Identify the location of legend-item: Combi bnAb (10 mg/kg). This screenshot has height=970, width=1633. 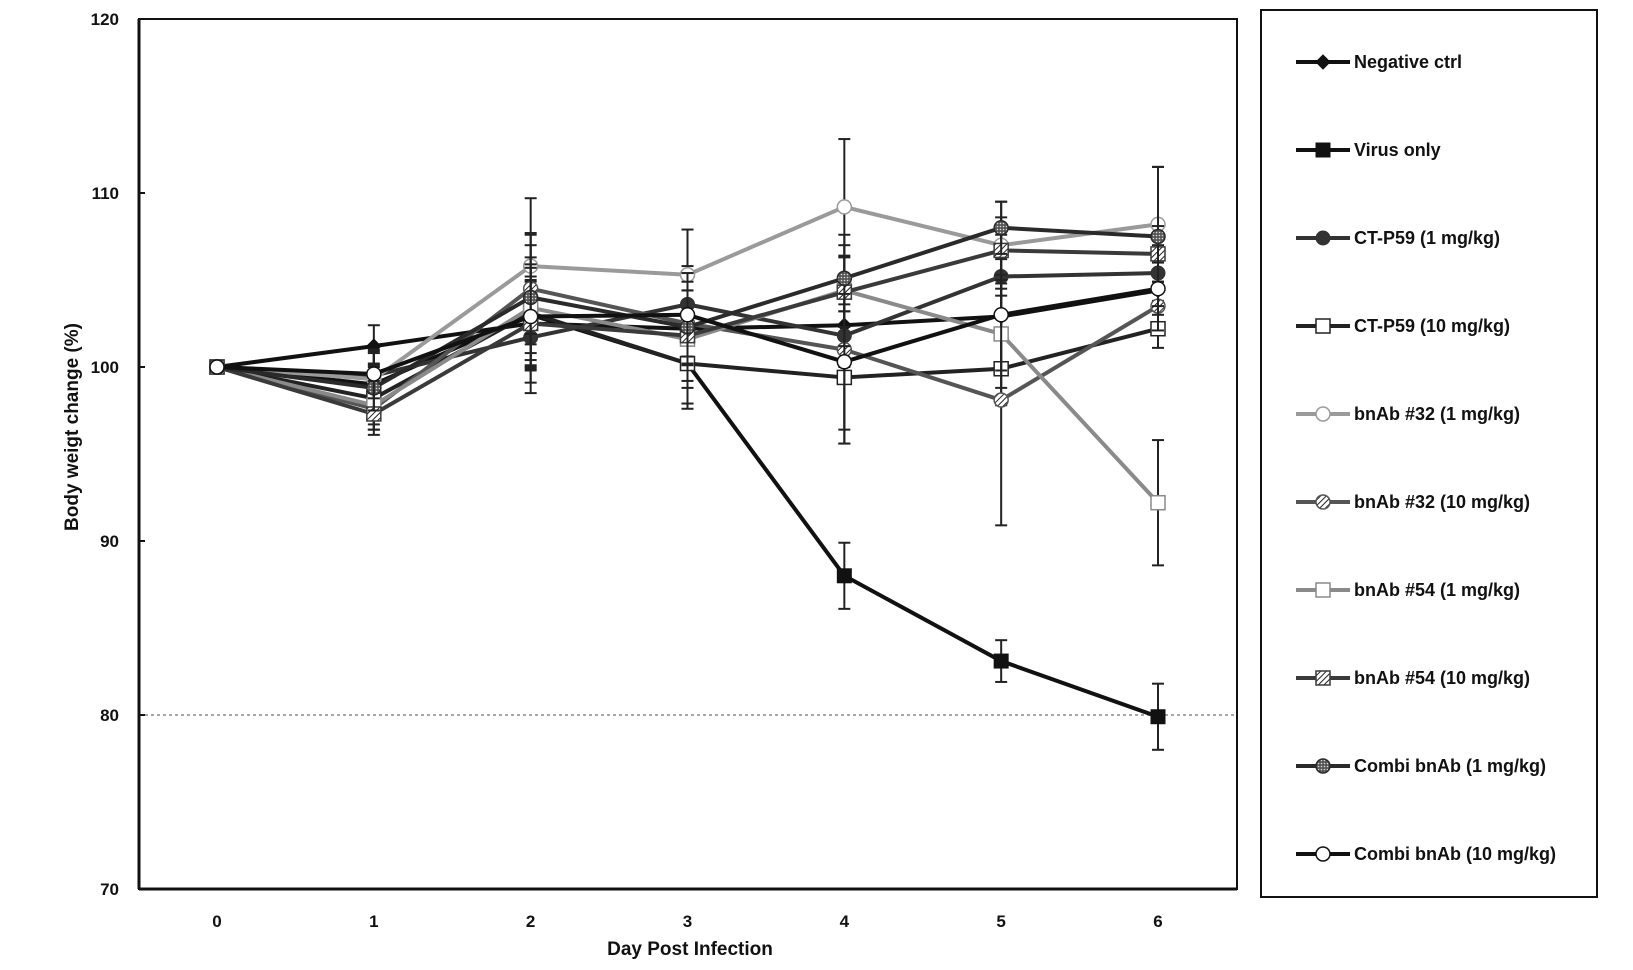
(1426, 854).